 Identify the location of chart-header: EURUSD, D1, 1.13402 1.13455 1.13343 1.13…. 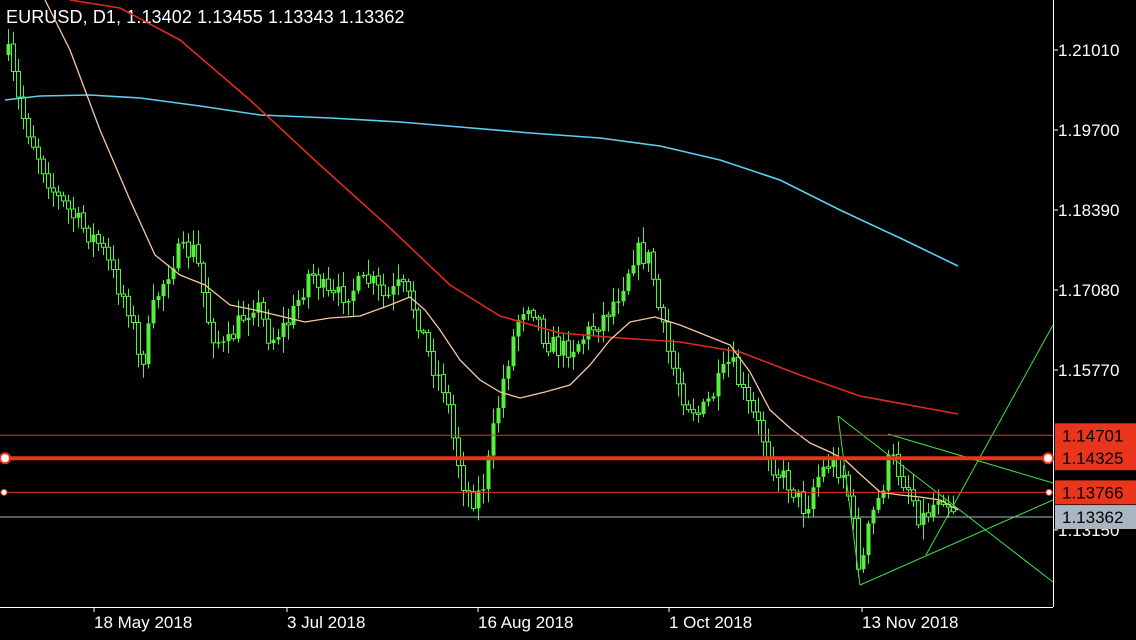
(205, 17).